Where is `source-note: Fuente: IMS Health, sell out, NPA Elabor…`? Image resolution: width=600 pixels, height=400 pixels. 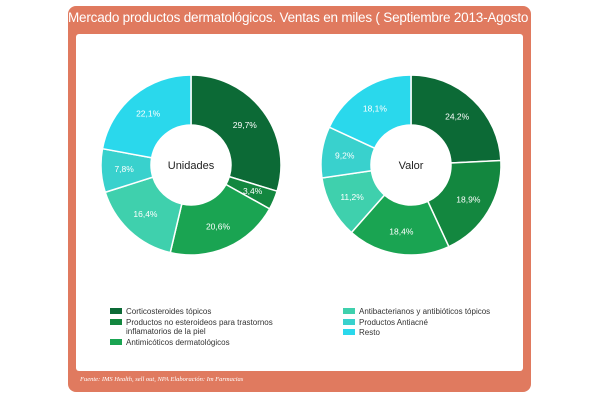
source-note: Fuente: IMS Health, sell out, NPA Elabor… is located at coordinates (162, 379).